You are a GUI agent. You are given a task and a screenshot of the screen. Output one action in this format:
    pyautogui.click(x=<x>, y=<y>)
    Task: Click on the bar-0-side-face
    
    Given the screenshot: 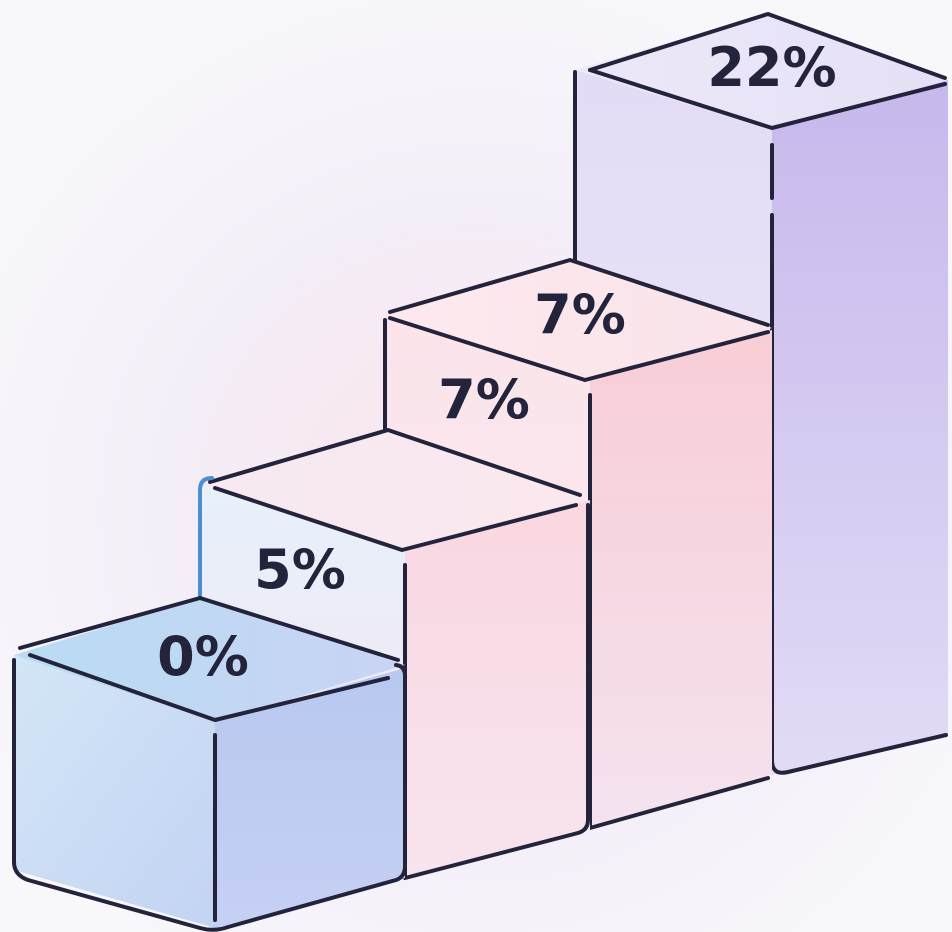 What is the action you would take?
    pyautogui.click(x=310, y=798)
    